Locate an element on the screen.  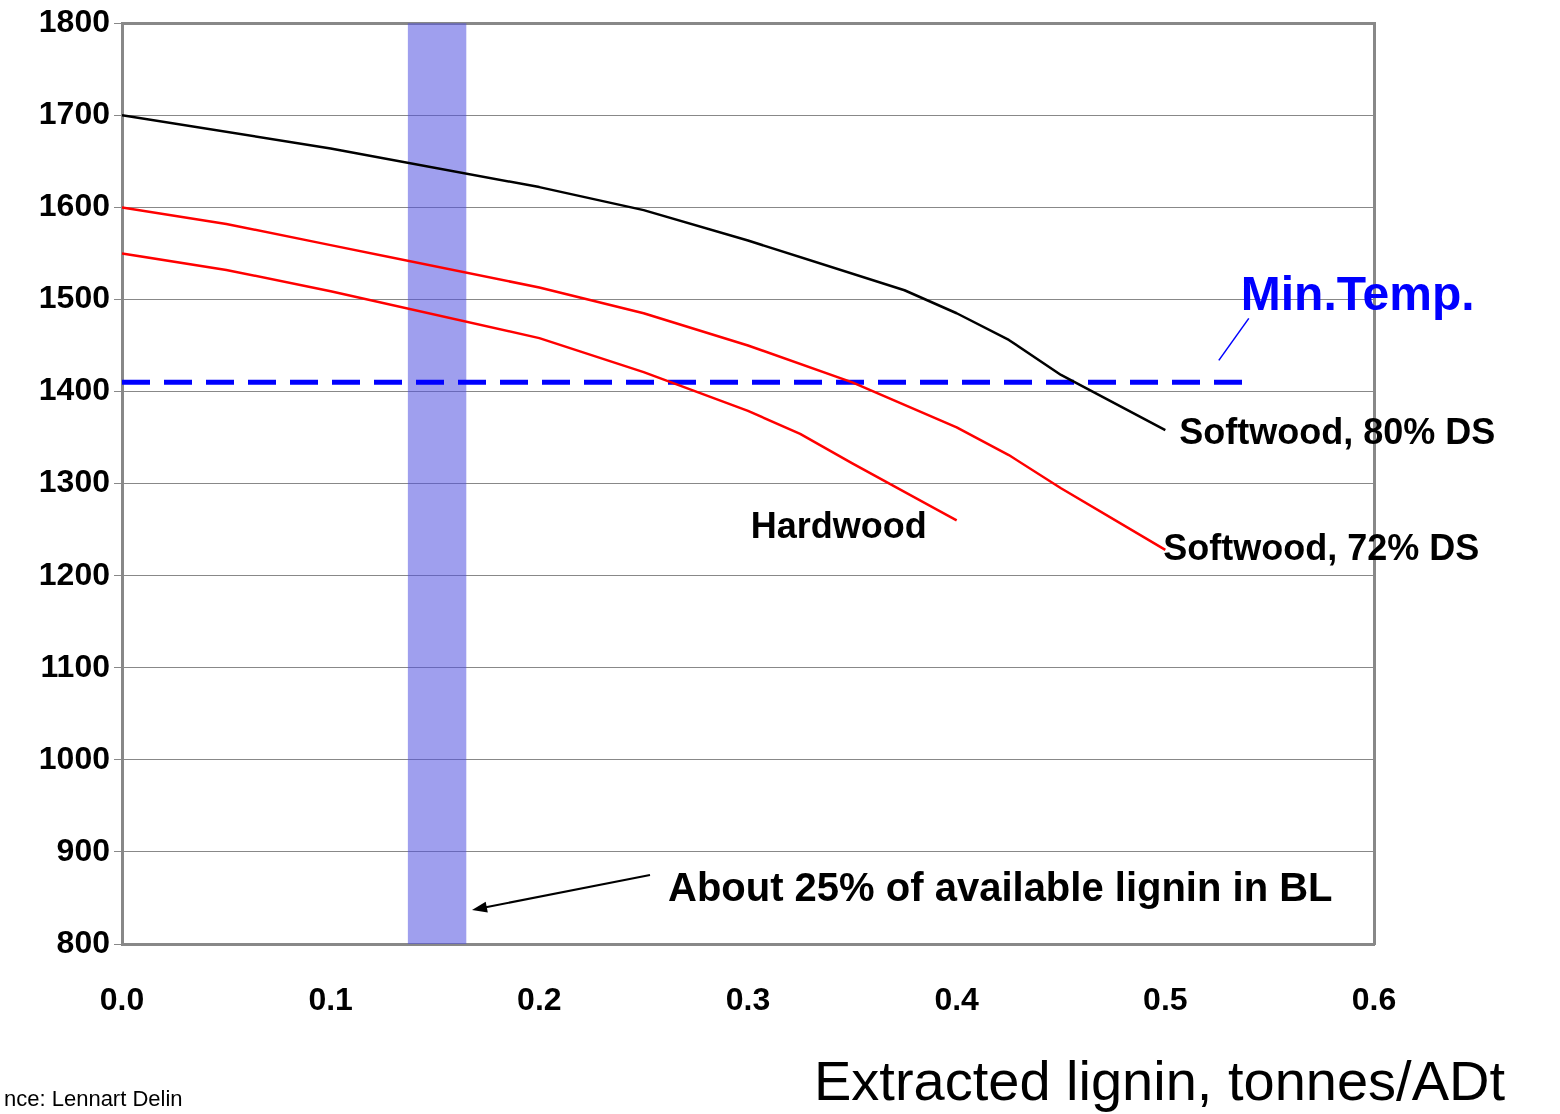
x-tick-label: 0.5 is located at coordinates (1165, 999).